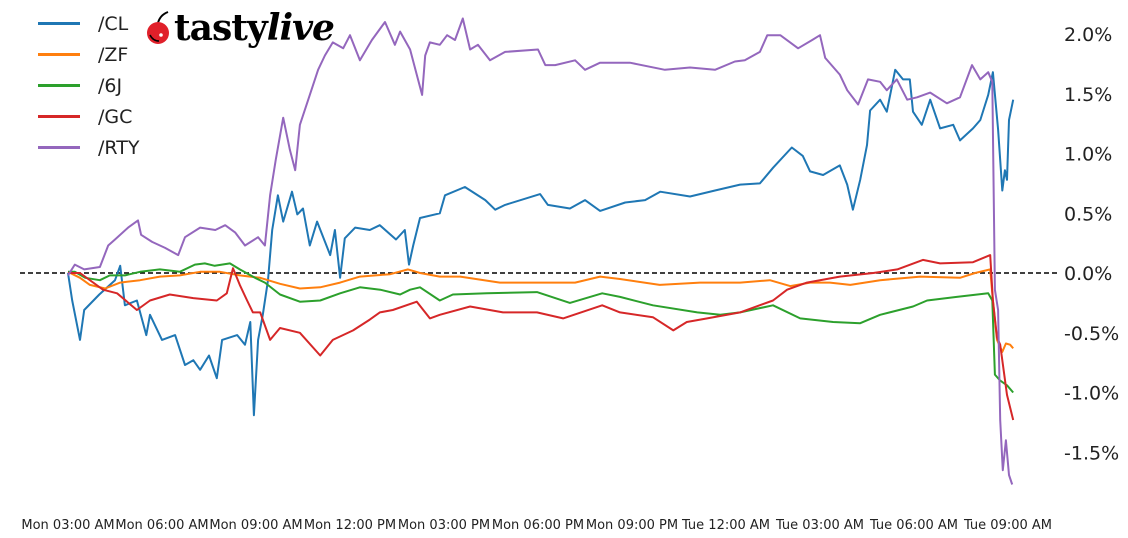  What do you see at coordinates (88, 23) in the screenshot?
I see `legend-item-cl: /CL` at bounding box center [88, 23].